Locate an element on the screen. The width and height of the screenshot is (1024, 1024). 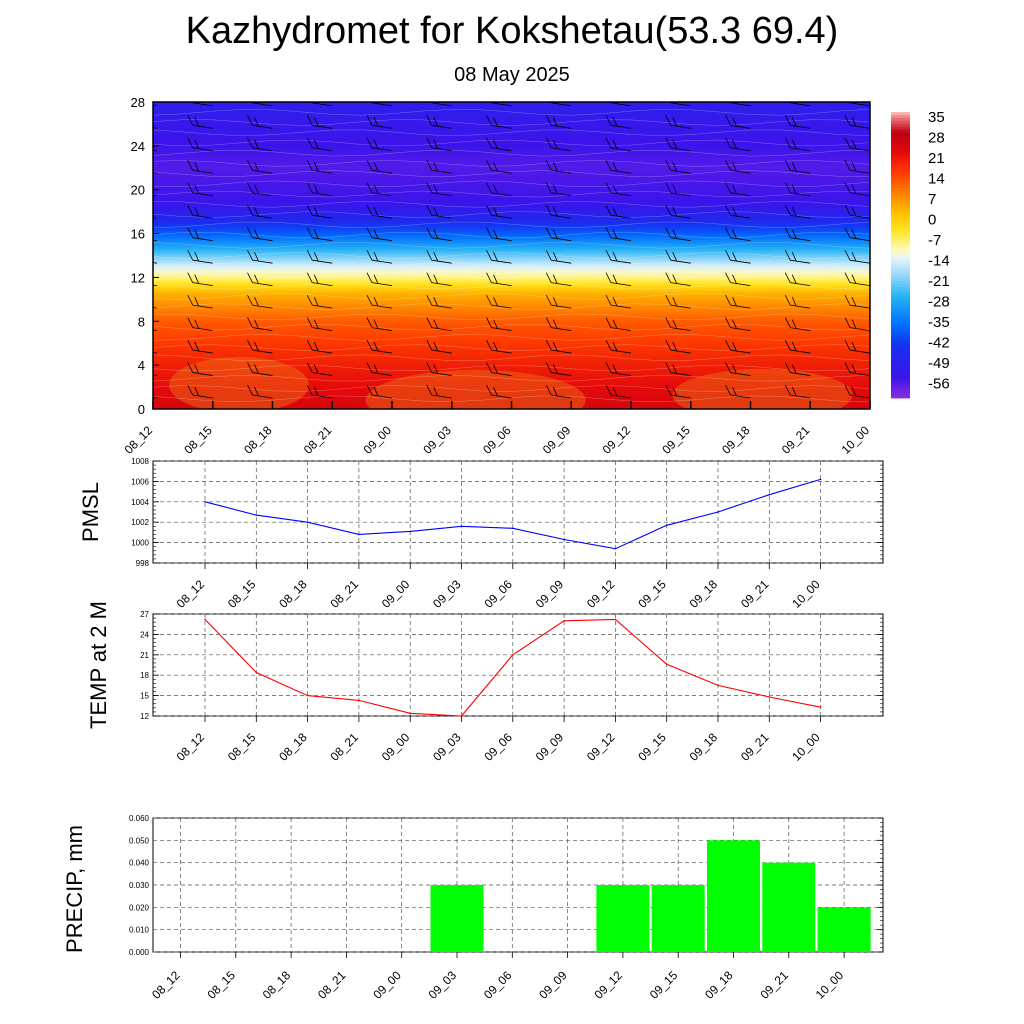
plot-frame is located at coordinates (518, 512).